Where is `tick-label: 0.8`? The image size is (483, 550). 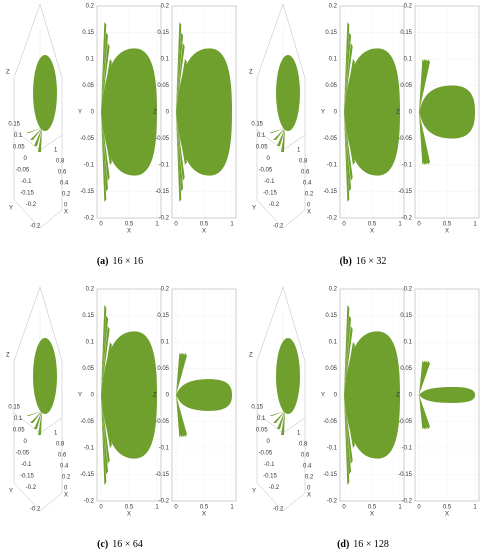
tick-label: 0.8 is located at coordinates (303, 445).